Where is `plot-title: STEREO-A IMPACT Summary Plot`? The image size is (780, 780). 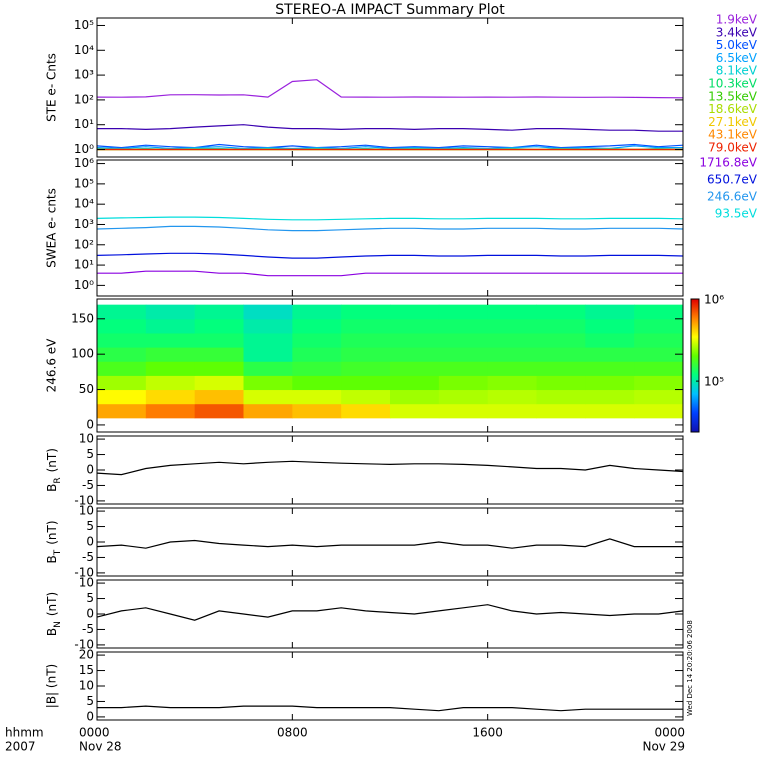 plot-title: STEREO-A IMPACT Summary Plot is located at coordinates (390, 10).